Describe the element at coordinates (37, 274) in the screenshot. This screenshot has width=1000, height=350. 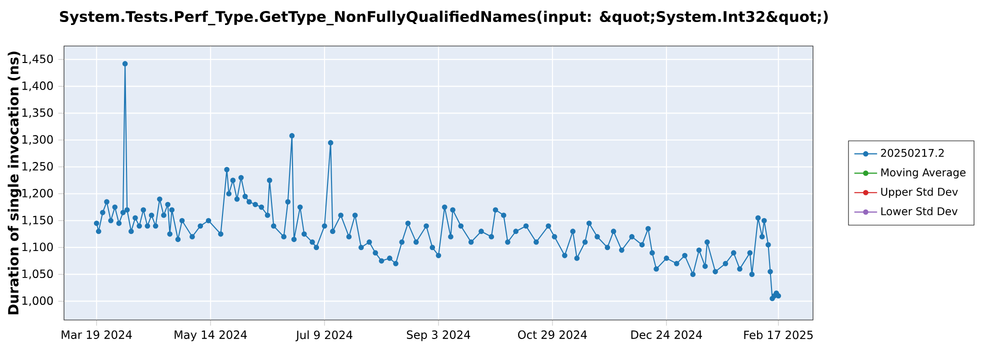
I see `y-tick-label: 1,050` at that location.